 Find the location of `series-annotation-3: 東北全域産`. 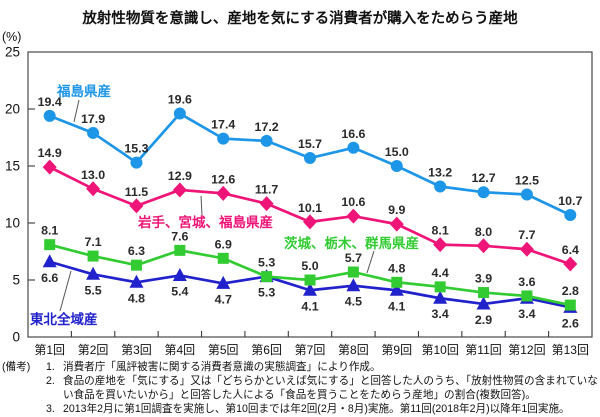

series-annotation-3: 東北全域産 is located at coordinates (64, 298).